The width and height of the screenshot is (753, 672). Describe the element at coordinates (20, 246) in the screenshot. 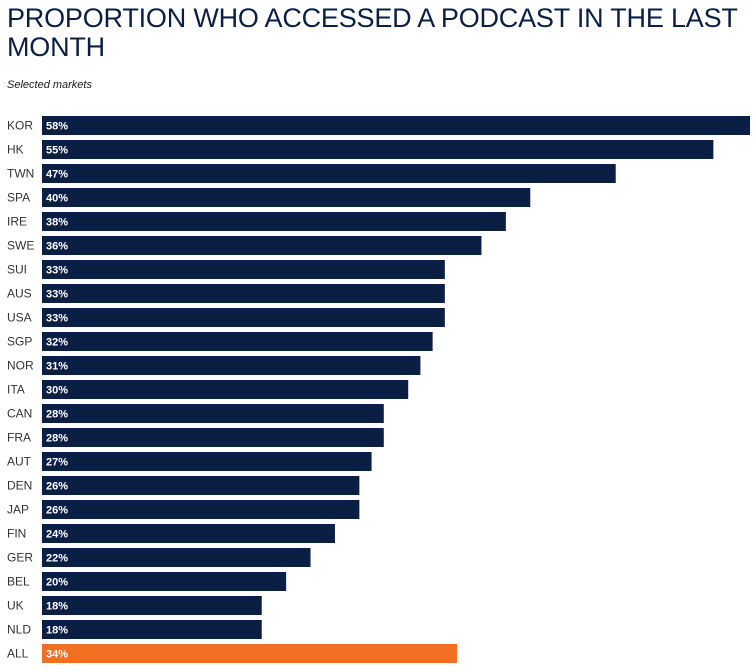

I see `category-label: SWE` at that location.